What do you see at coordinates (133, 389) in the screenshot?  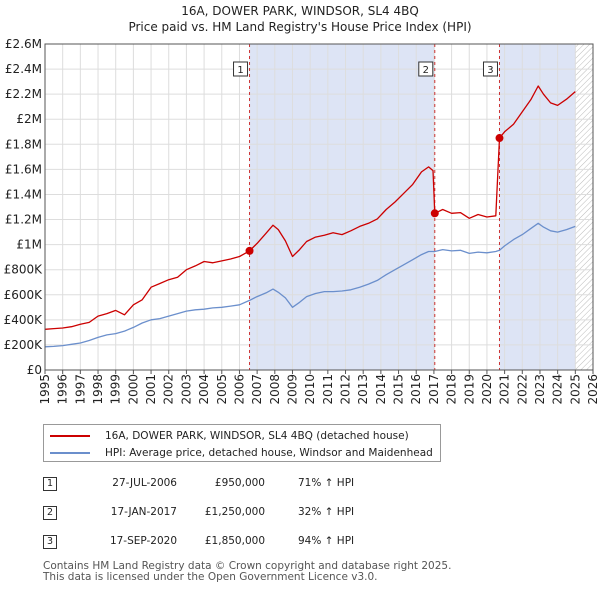 I see `x-tick-label: 2000` at bounding box center [133, 389].